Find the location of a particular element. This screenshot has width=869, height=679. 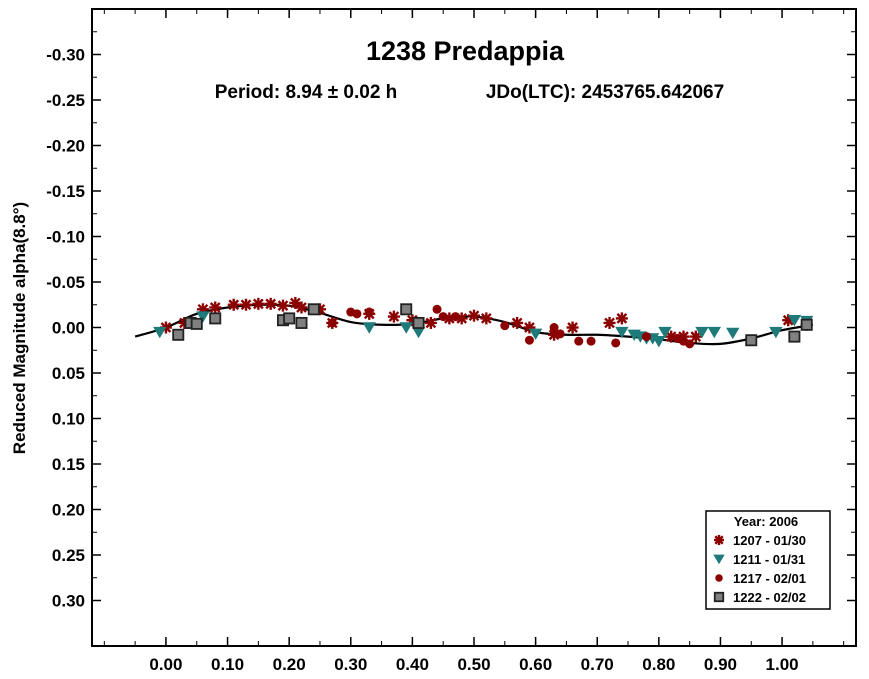

y-tick-label: -0.10 is located at coordinates (65, 237).